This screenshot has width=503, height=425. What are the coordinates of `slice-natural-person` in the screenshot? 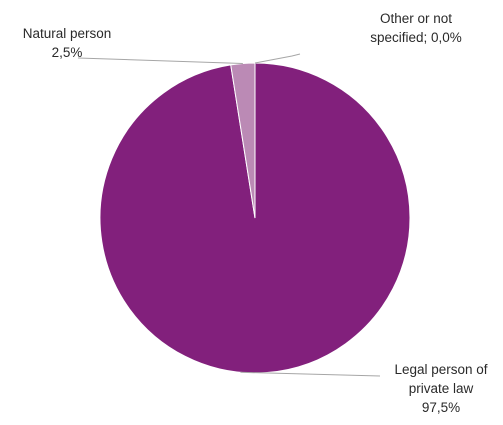 It's located at (243, 140).